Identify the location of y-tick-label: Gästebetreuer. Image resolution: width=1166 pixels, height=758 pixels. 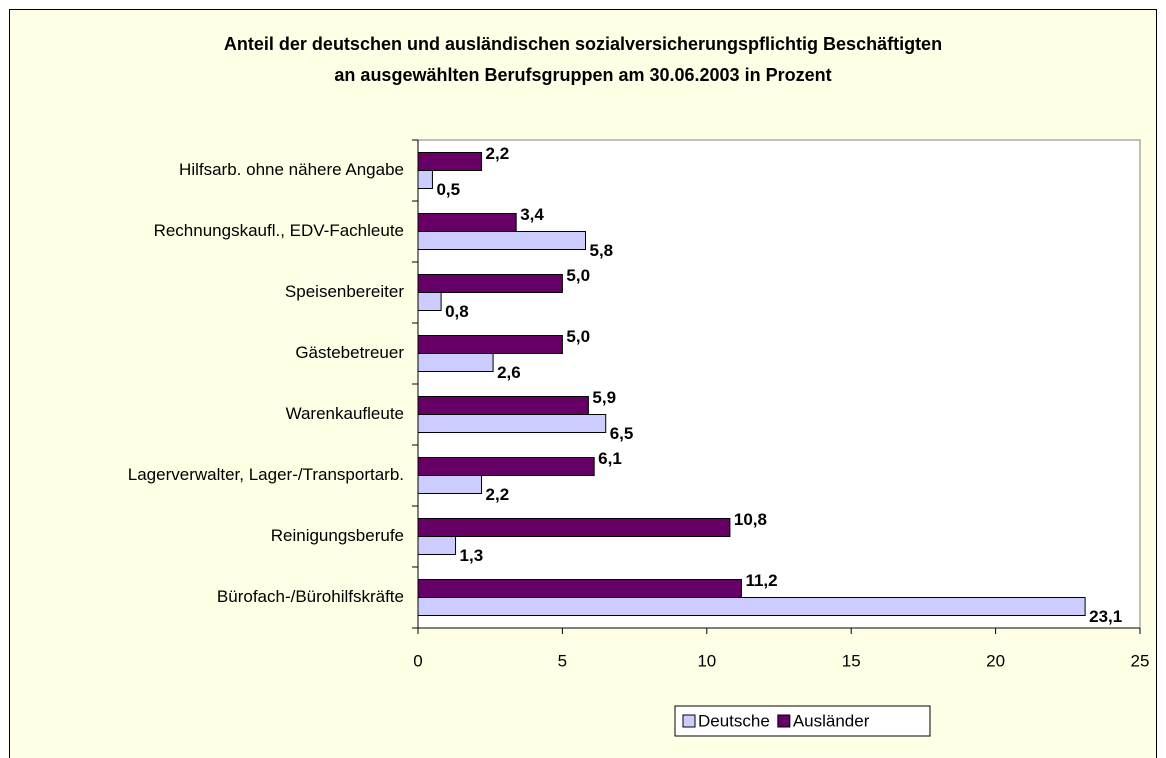
(349, 352).